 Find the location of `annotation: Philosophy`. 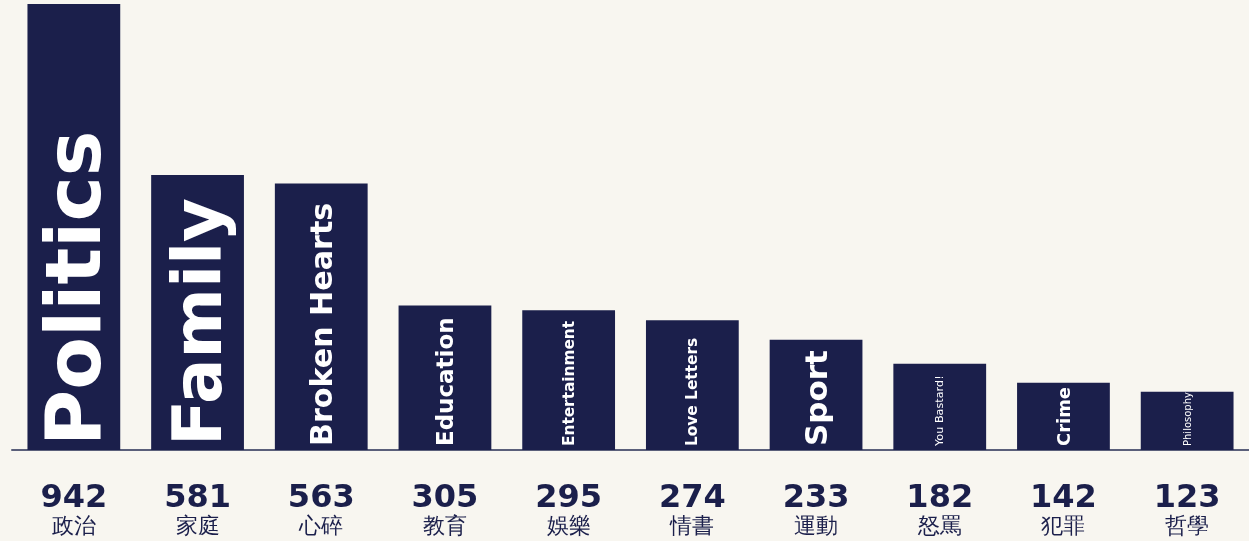

annotation: Philosophy is located at coordinates (1187, 418).